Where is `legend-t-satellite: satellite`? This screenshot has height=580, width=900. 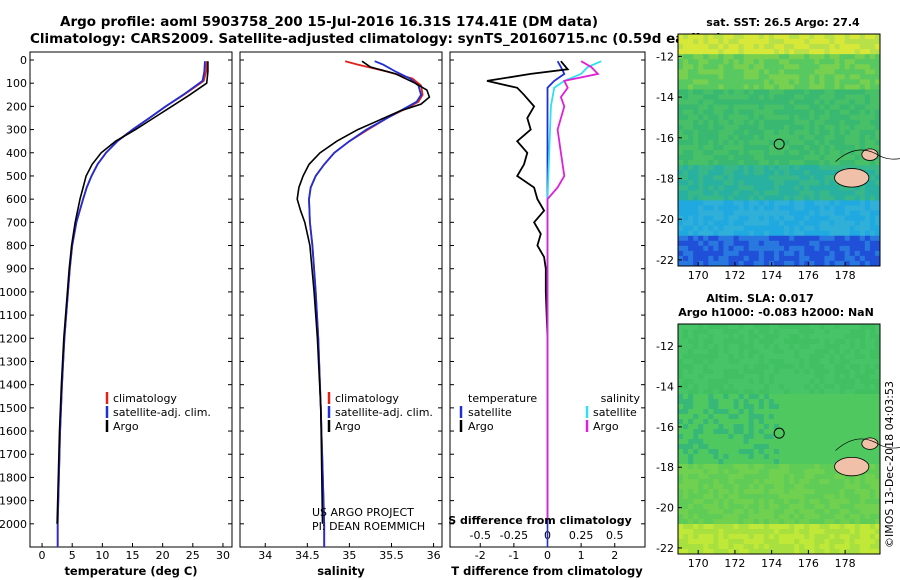
legend-t-satellite: satellite is located at coordinates (490, 412).